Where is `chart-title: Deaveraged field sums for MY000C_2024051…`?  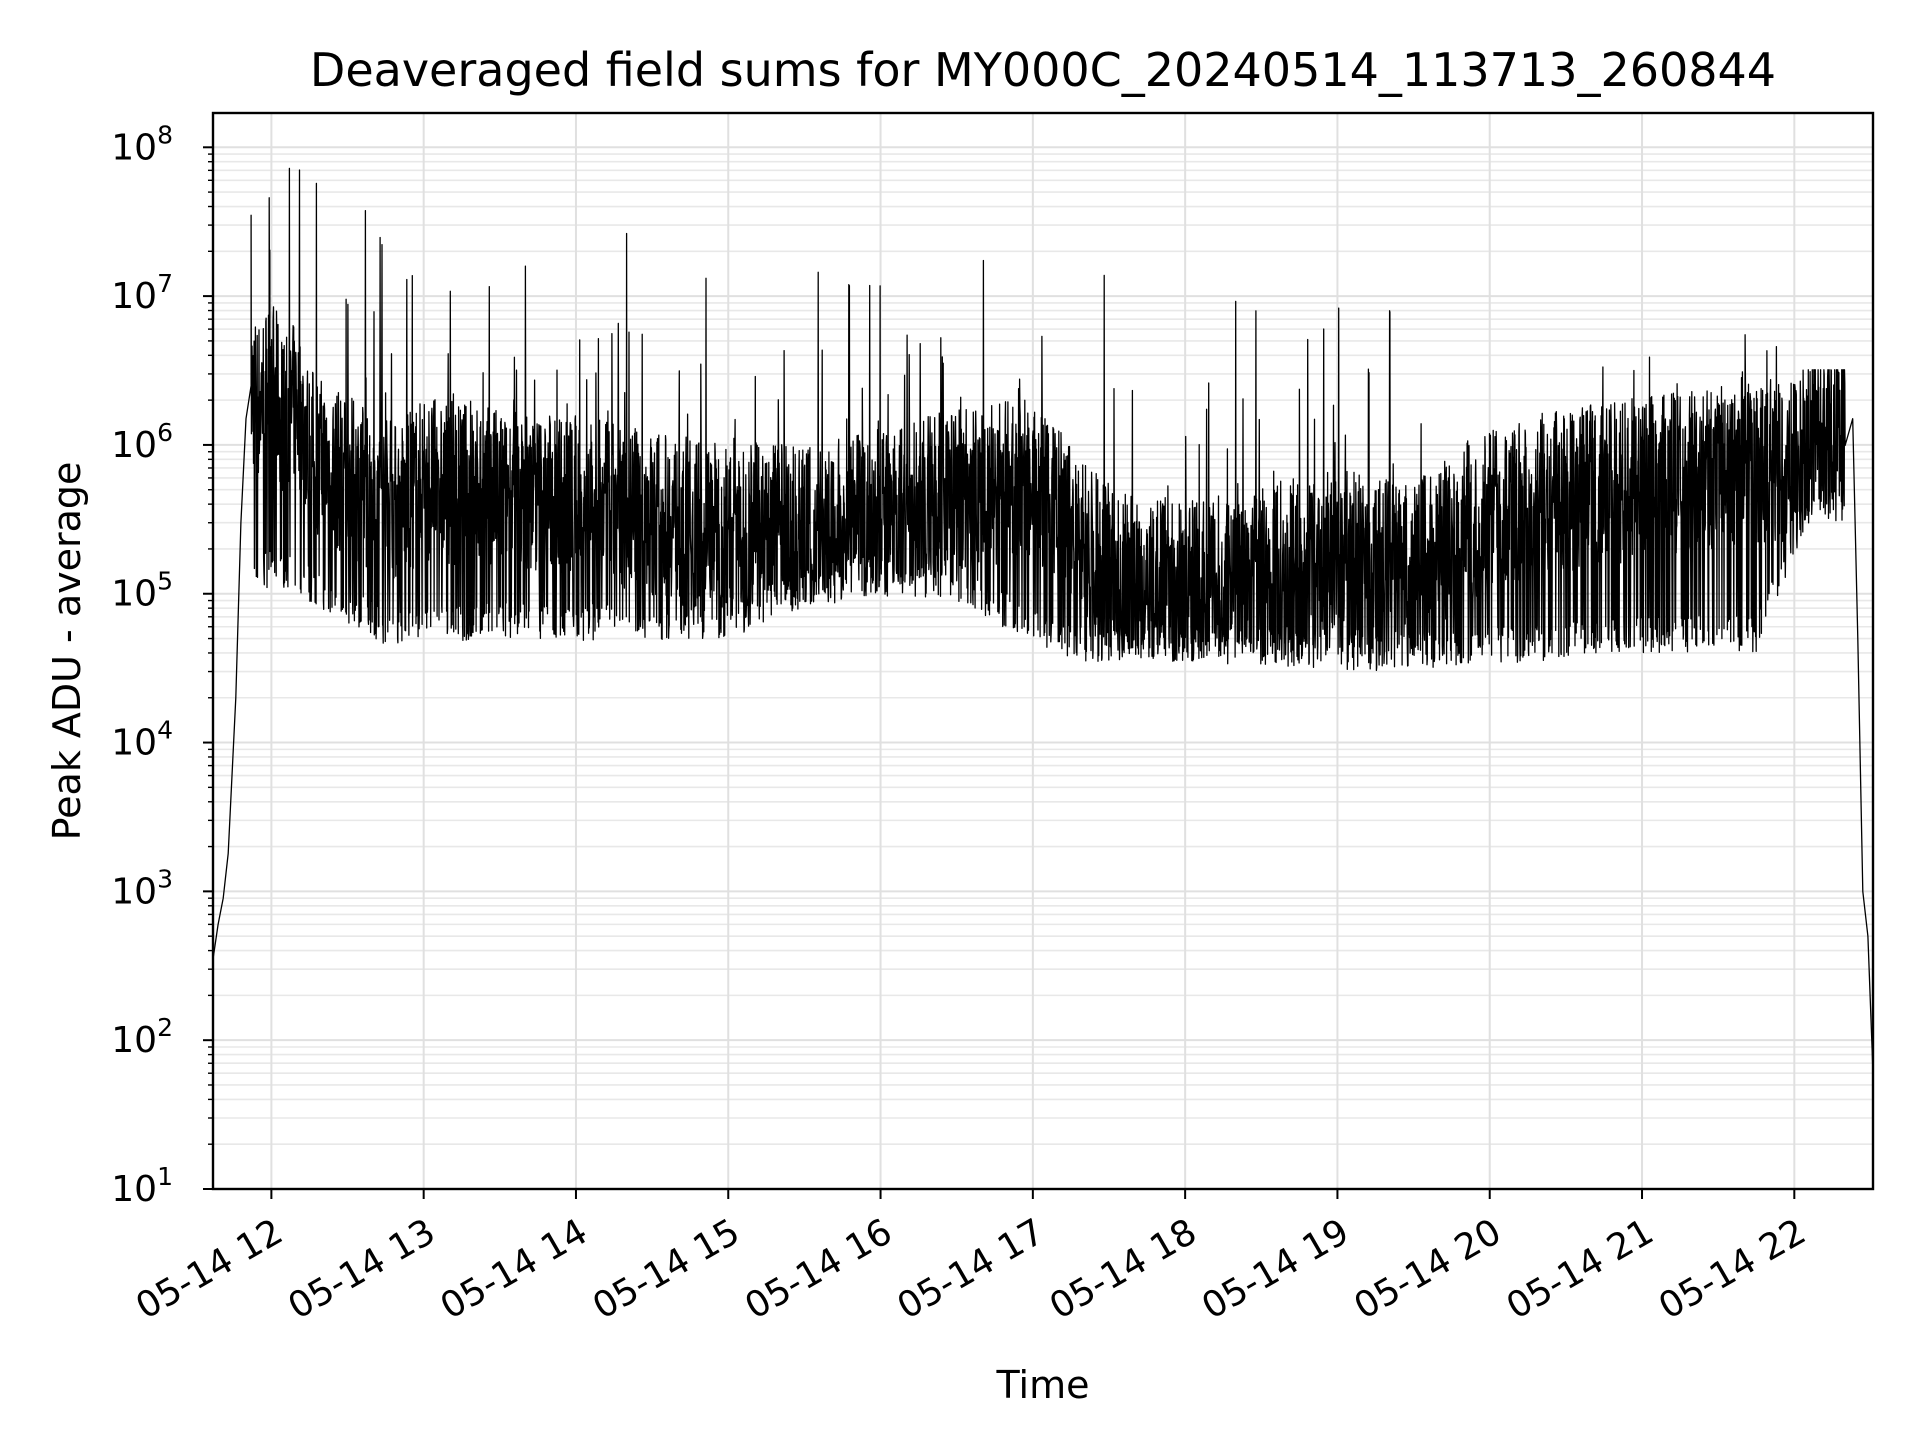 chart-title: Deaveraged field sums for MY000C_2024051… is located at coordinates (1043, 70).